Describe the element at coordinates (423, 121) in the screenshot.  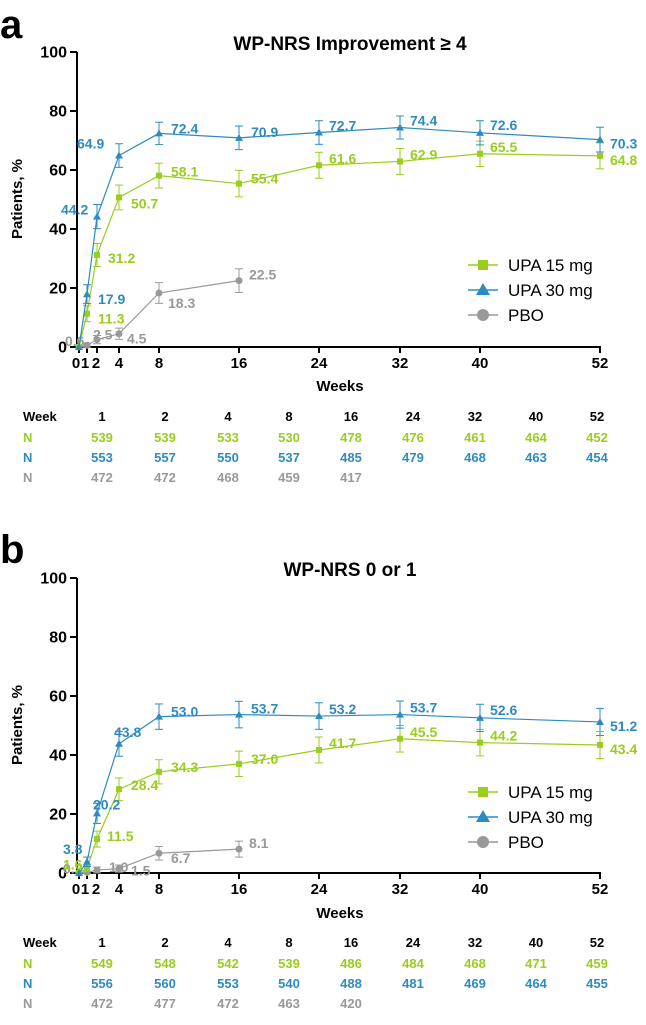
I see `data-label: 74.4` at that location.